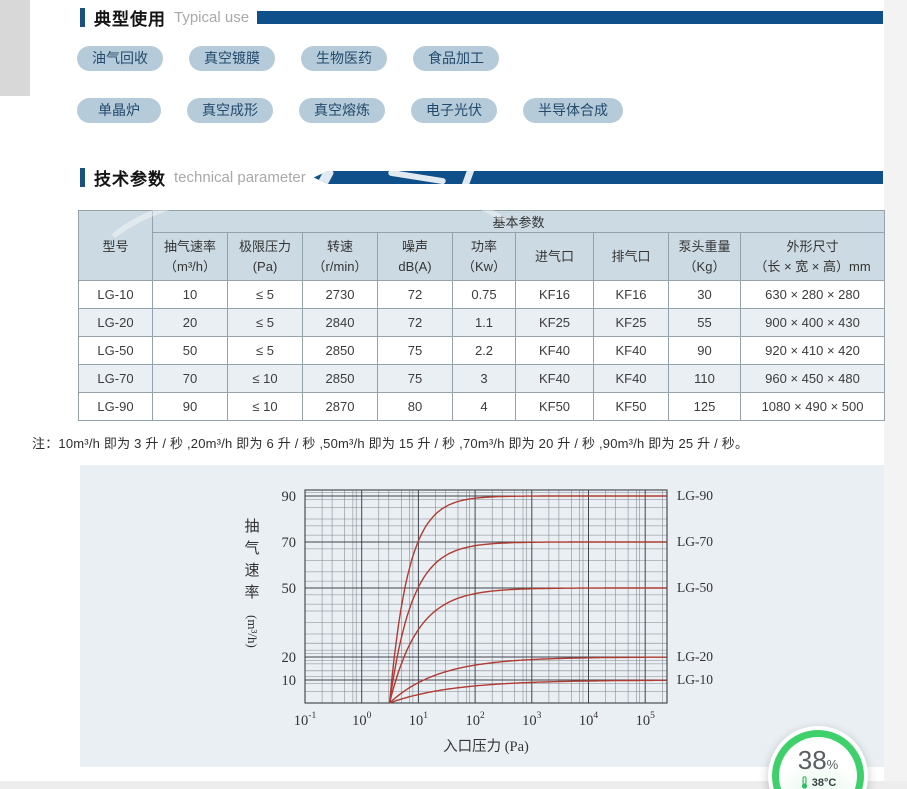  I want to click on widget-shell: 38% 38°C, so click(818, 757).